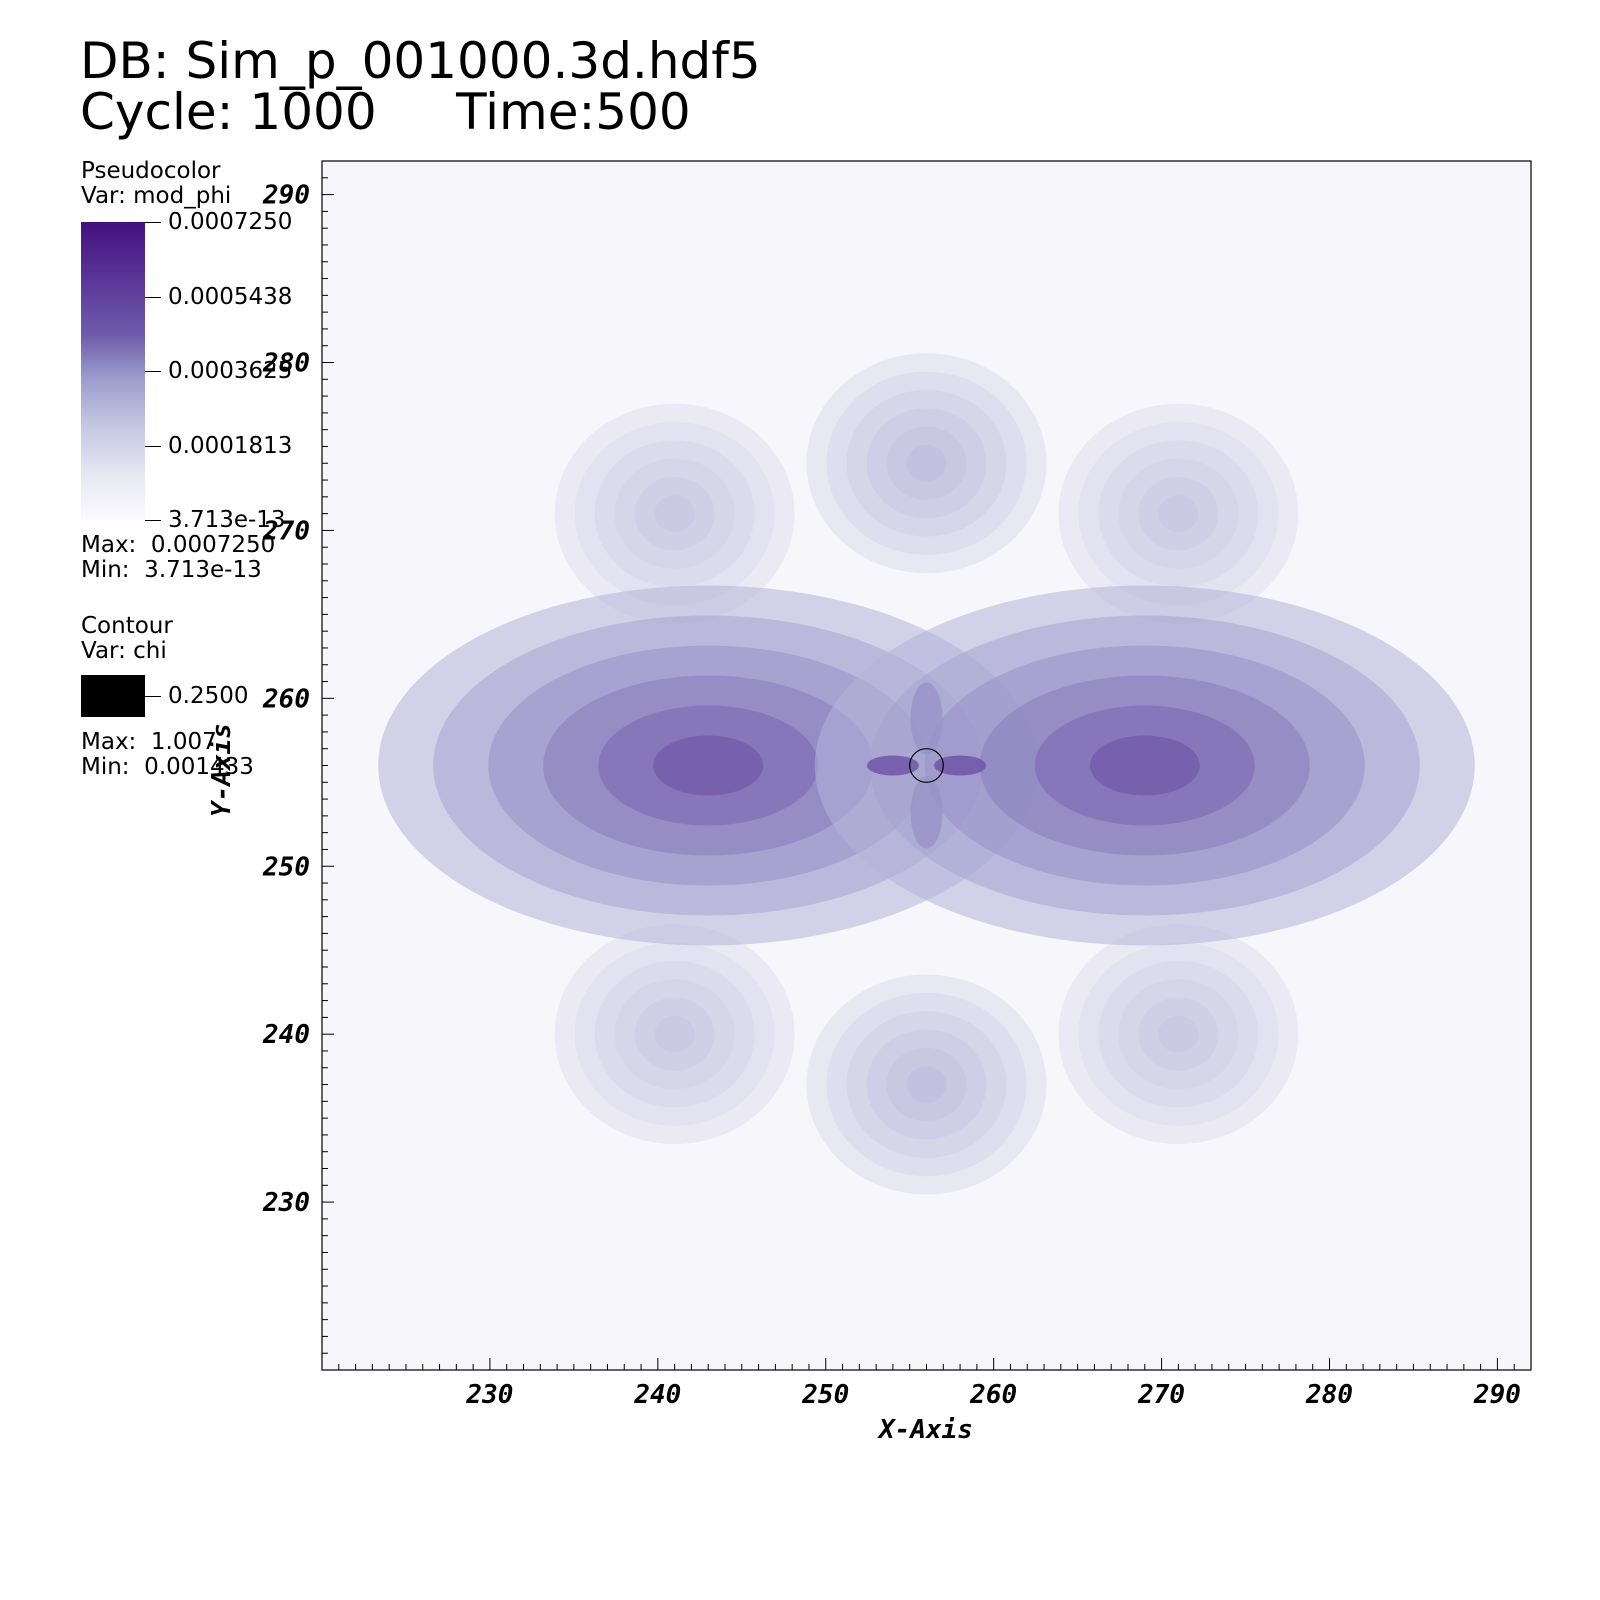 The image size is (1600, 1600). Describe the element at coordinates (127, 626) in the screenshot. I see `contour-legend-title: Contour` at that location.